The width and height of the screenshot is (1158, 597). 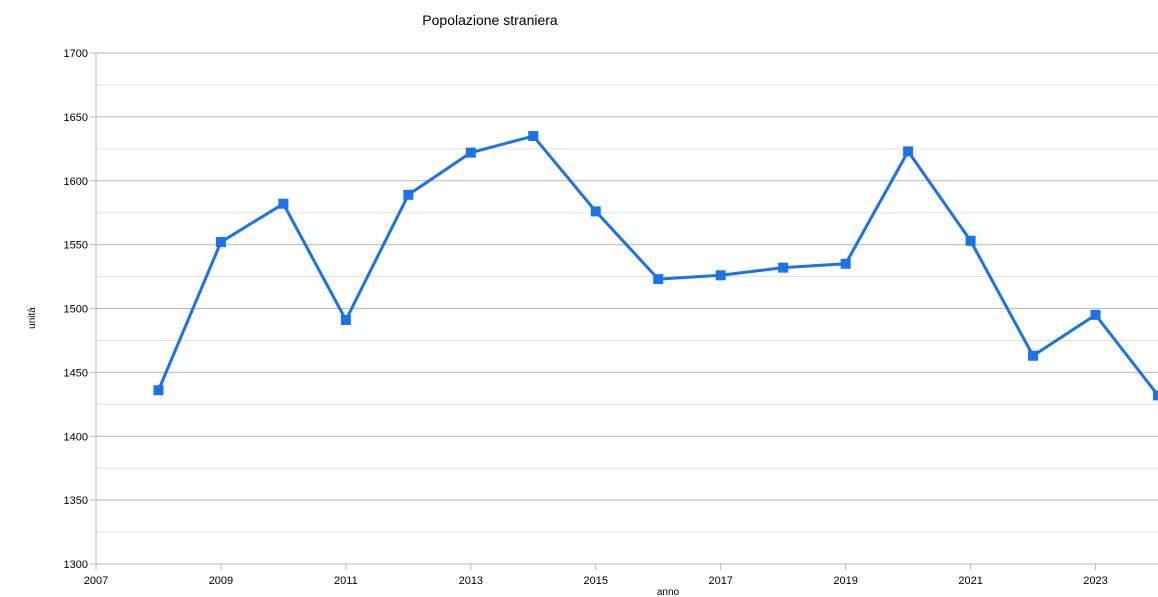 What do you see at coordinates (76, 118) in the screenshot?
I see `y-tick-label: 1650` at bounding box center [76, 118].